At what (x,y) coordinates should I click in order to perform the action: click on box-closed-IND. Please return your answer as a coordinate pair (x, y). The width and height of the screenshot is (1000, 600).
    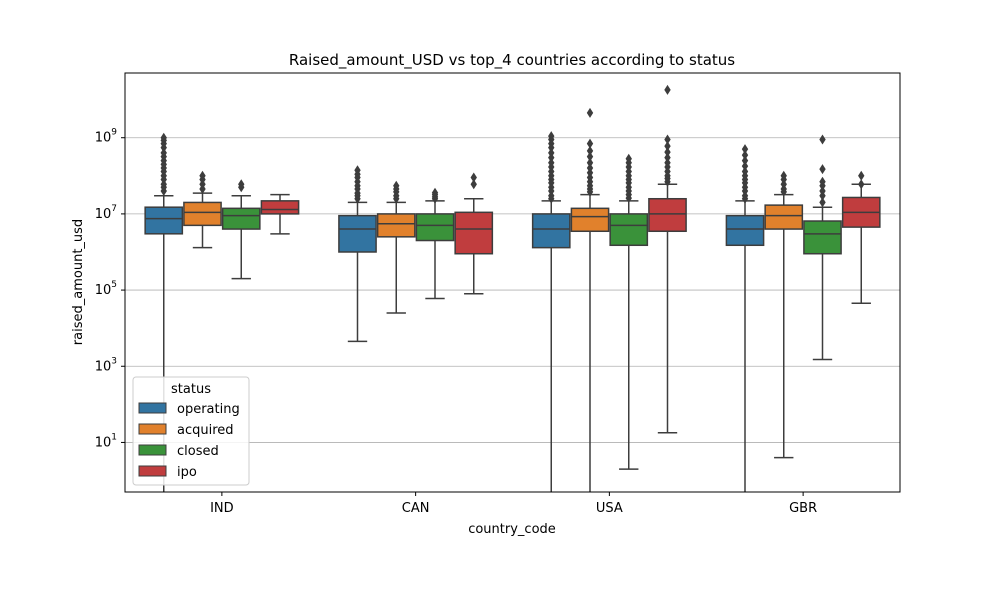
    Looking at the image, I should click on (241, 229).